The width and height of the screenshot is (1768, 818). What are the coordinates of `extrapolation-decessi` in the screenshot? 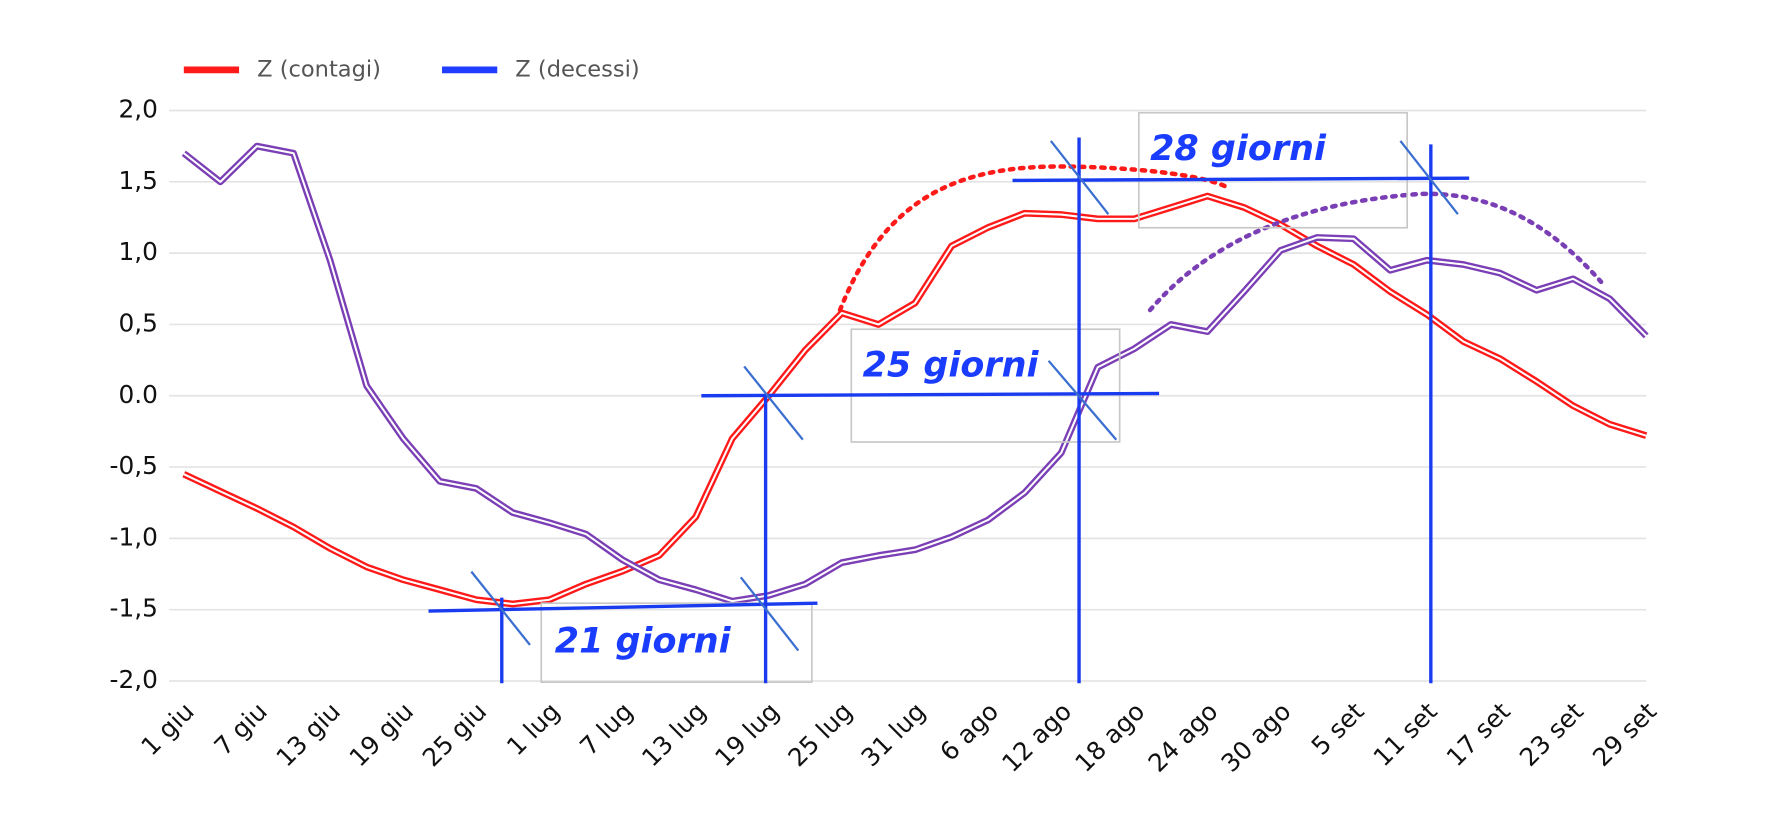 It's located at (1375, 252).